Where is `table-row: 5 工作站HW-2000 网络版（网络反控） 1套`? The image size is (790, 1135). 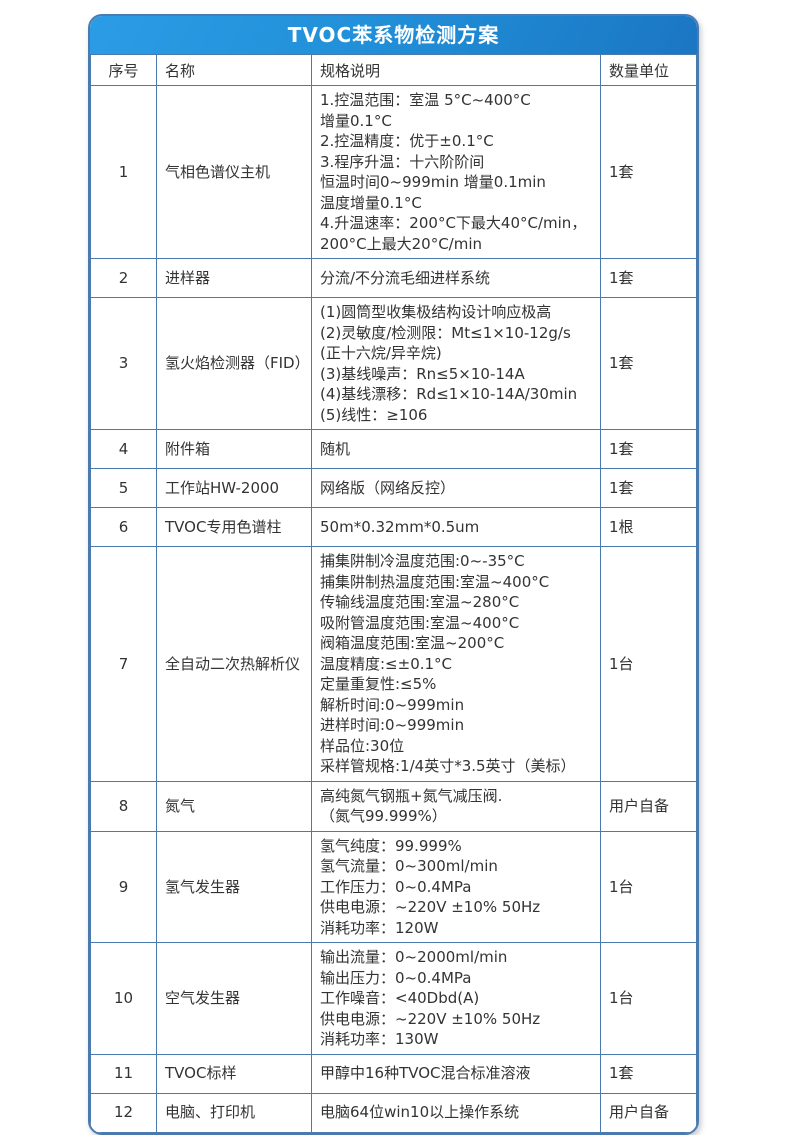 table-row: 5 工作站HW-2000 网络版（网络反控） 1套 is located at coordinates (393, 488).